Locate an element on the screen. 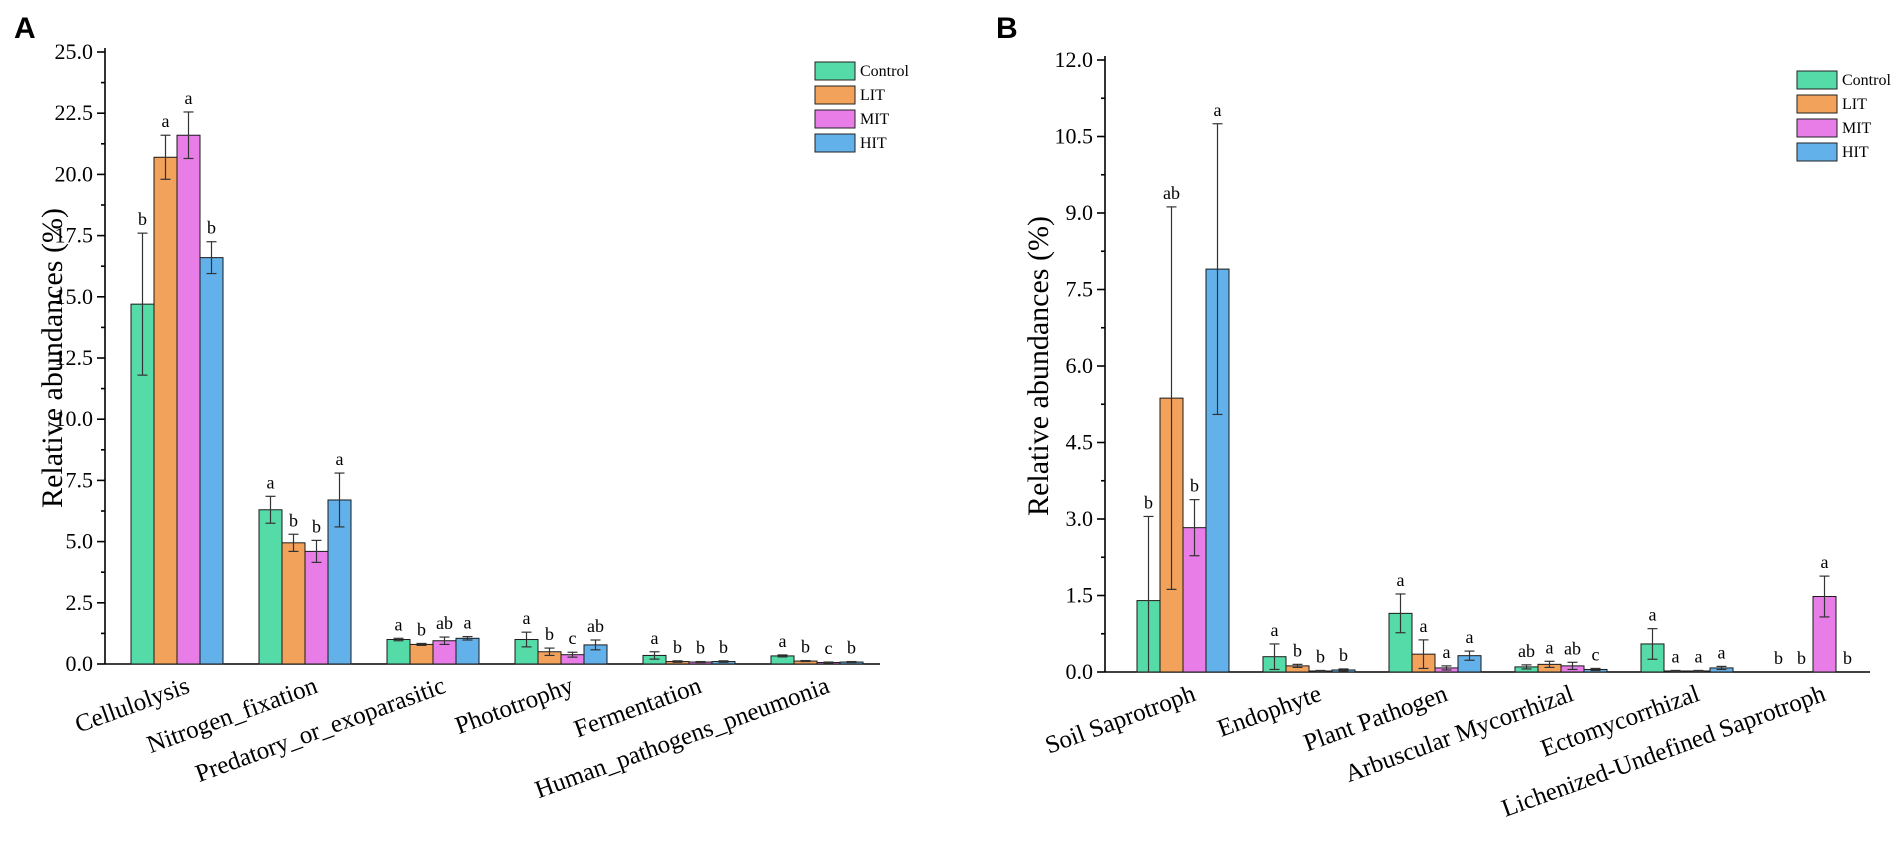  panel-a-y-axis-title: Relative abundances (%) is located at coordinates (52, 358).